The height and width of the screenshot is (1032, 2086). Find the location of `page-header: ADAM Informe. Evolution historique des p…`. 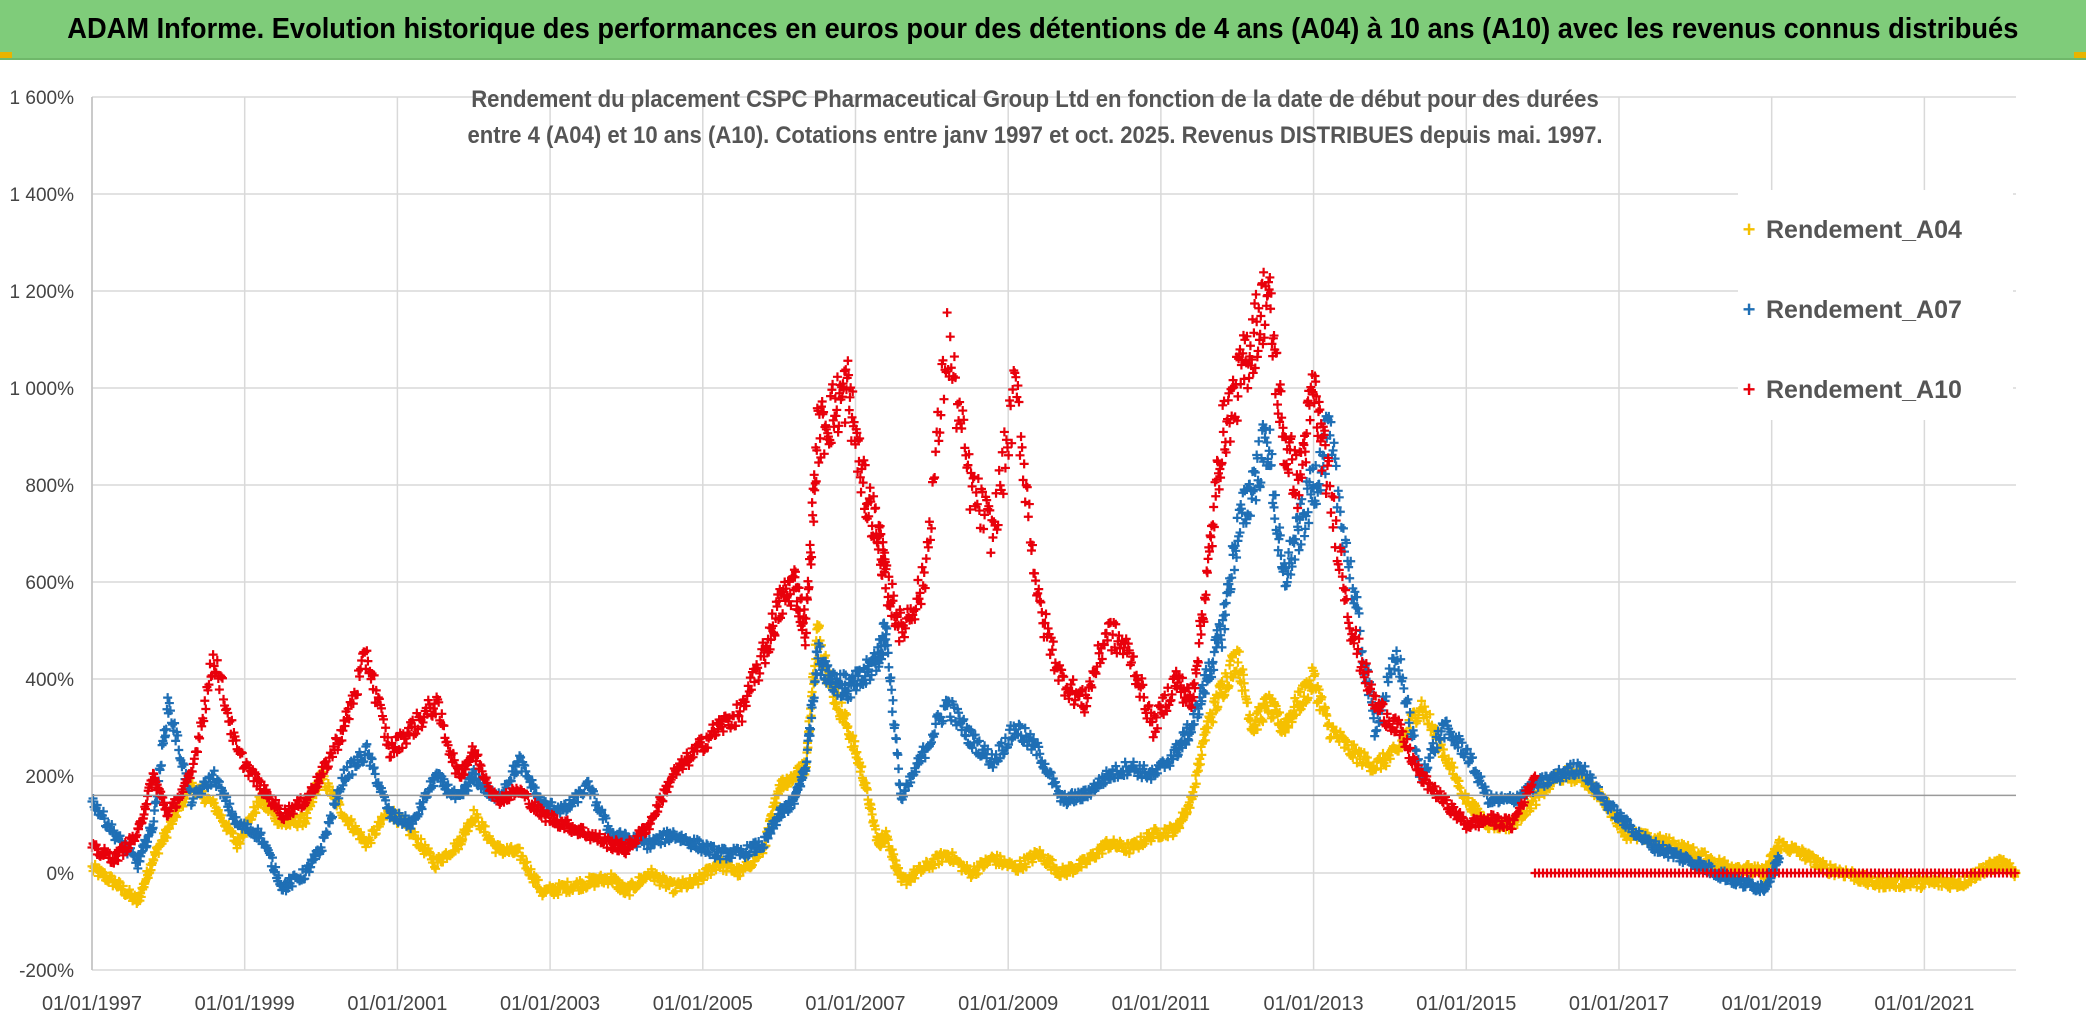

page-header: ADAM Informe. Evolution historique des p… is located at coordinates (1043, 30).